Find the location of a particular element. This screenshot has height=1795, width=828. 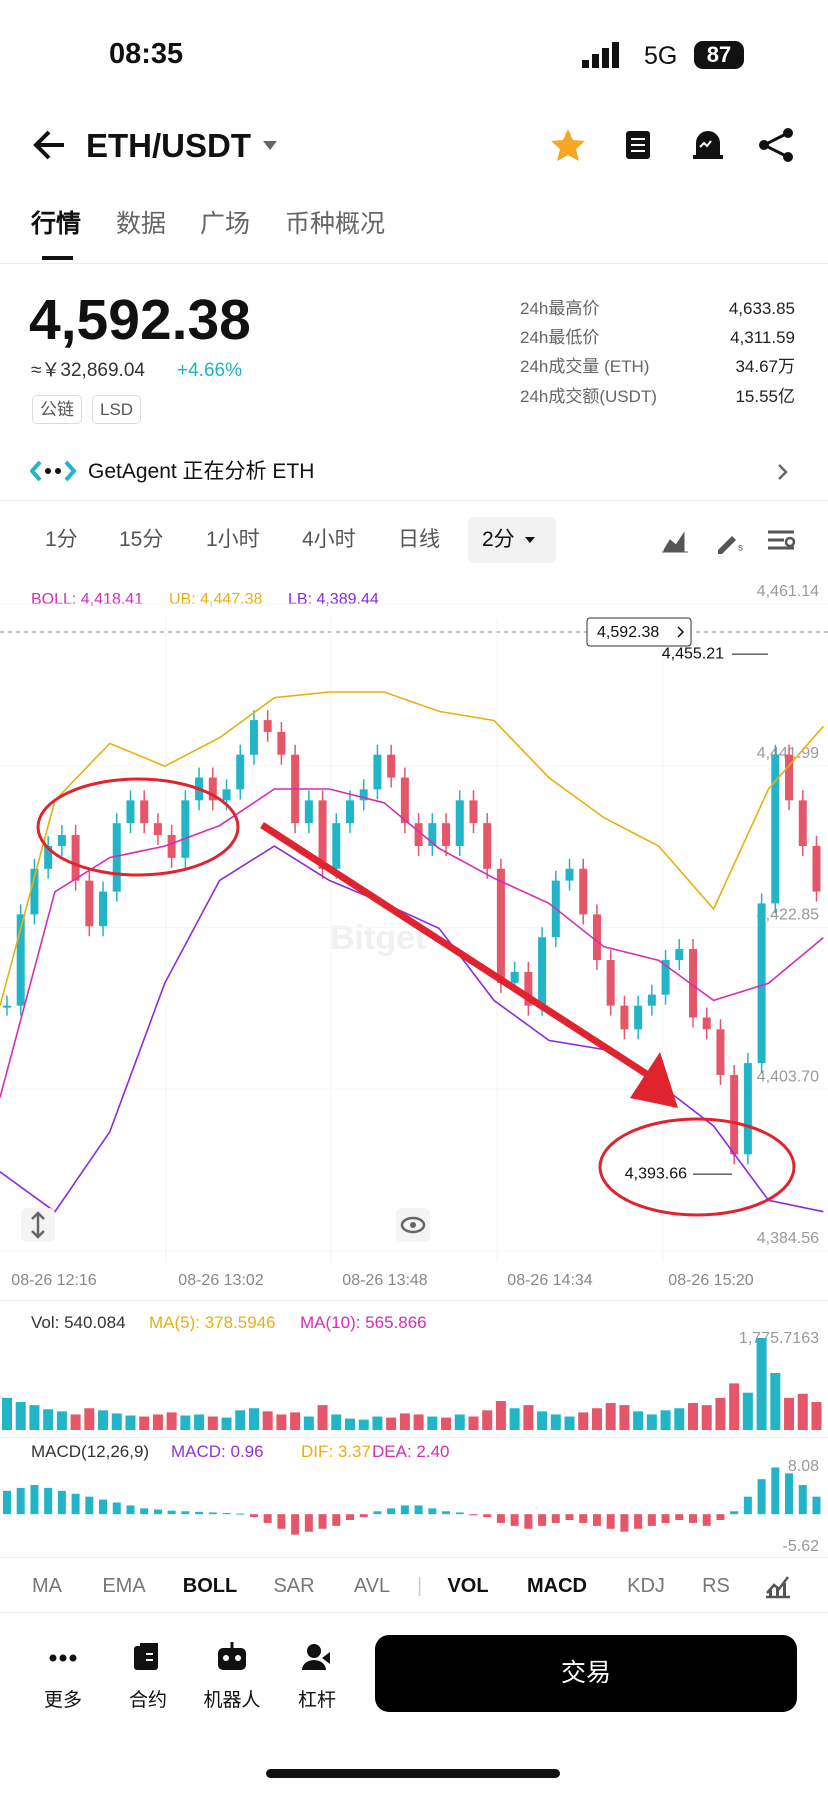

visibility-button is located at coordinates (413, 1225).